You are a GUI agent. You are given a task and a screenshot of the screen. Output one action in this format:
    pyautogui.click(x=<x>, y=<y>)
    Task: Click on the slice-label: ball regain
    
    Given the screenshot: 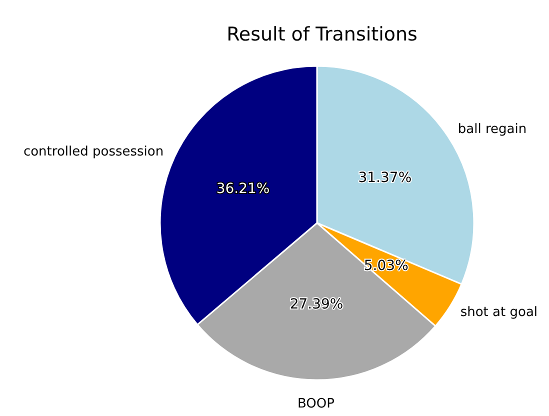 What is the action you would take?
    pyautogui.click(x=492, y=130)
    